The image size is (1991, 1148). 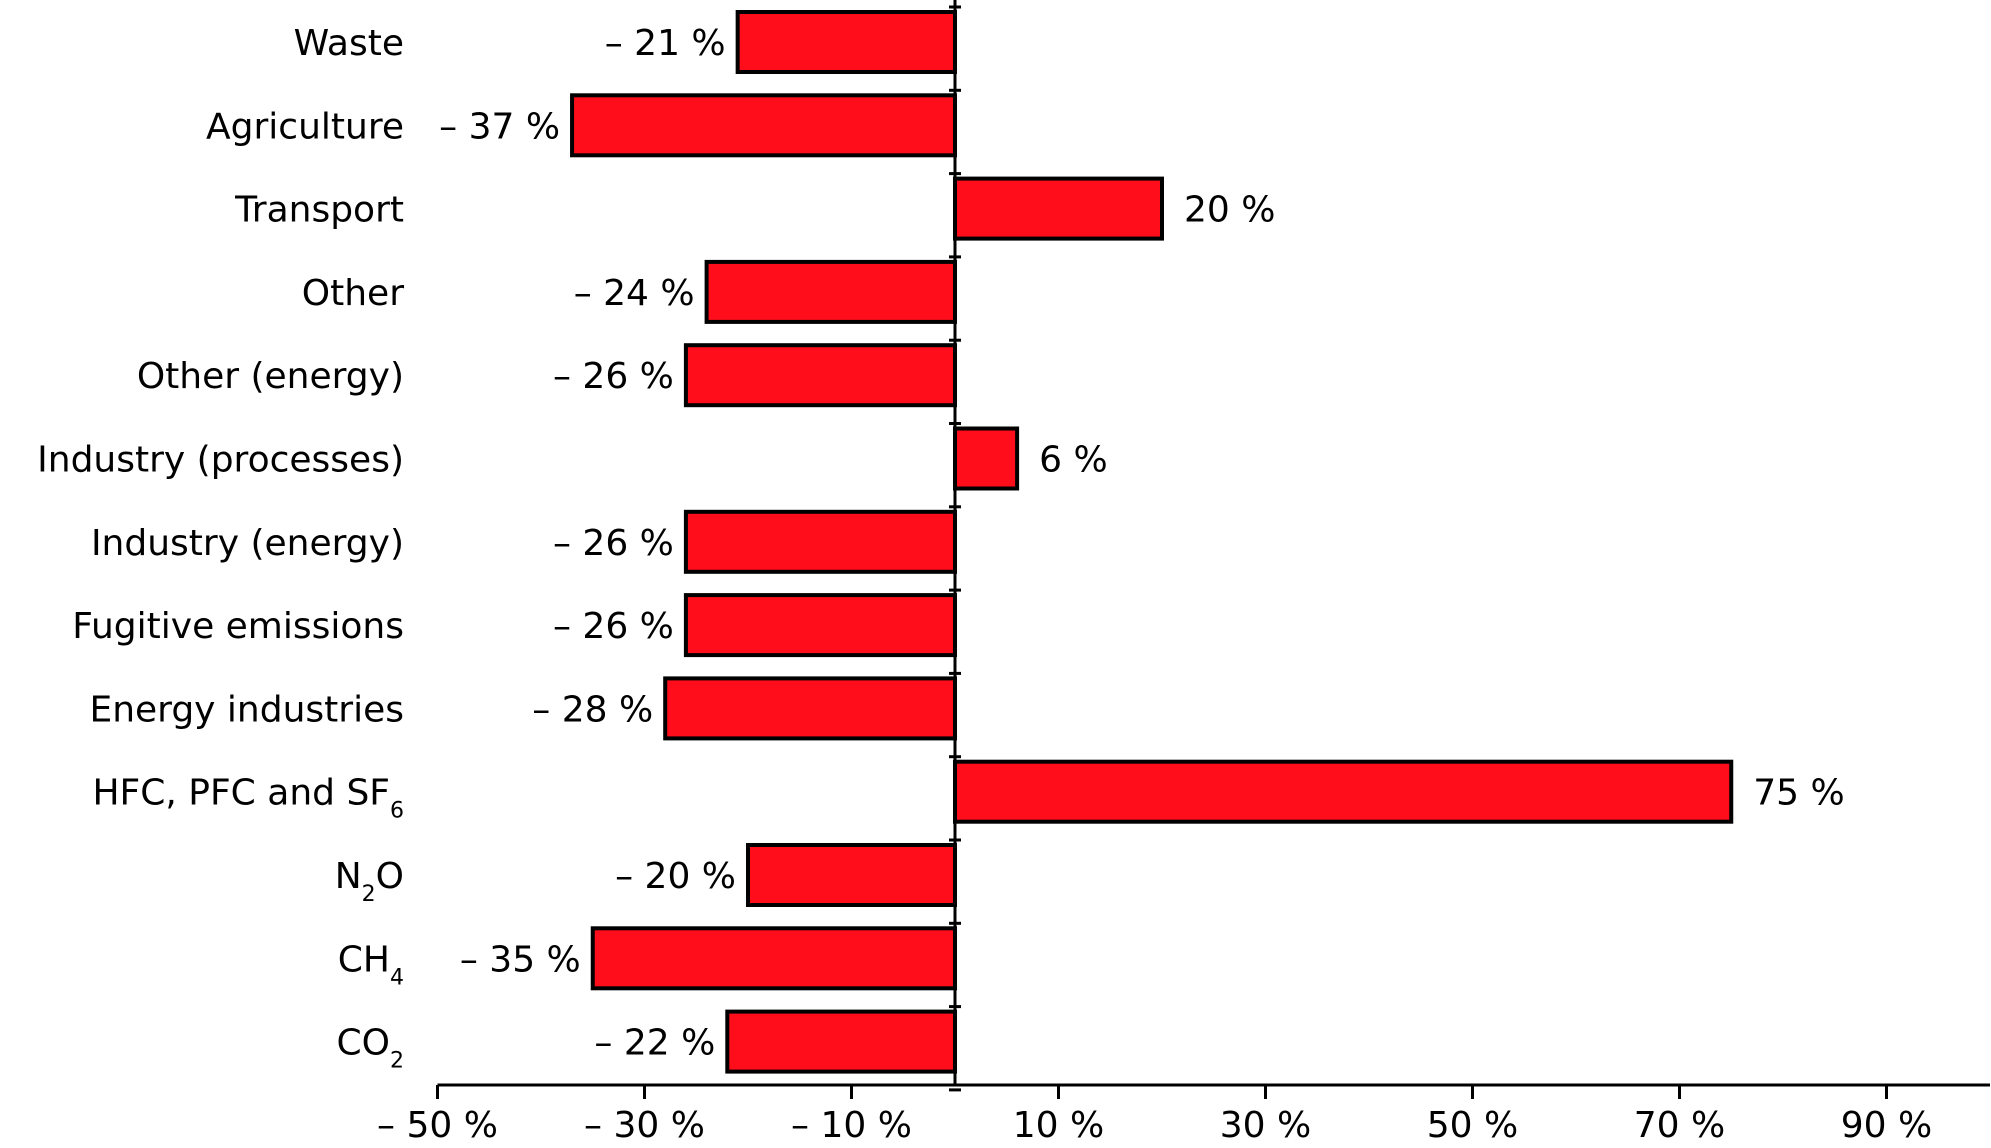 I want to click on x-tick-label: 90 %, so click(x=1886, y=1125).